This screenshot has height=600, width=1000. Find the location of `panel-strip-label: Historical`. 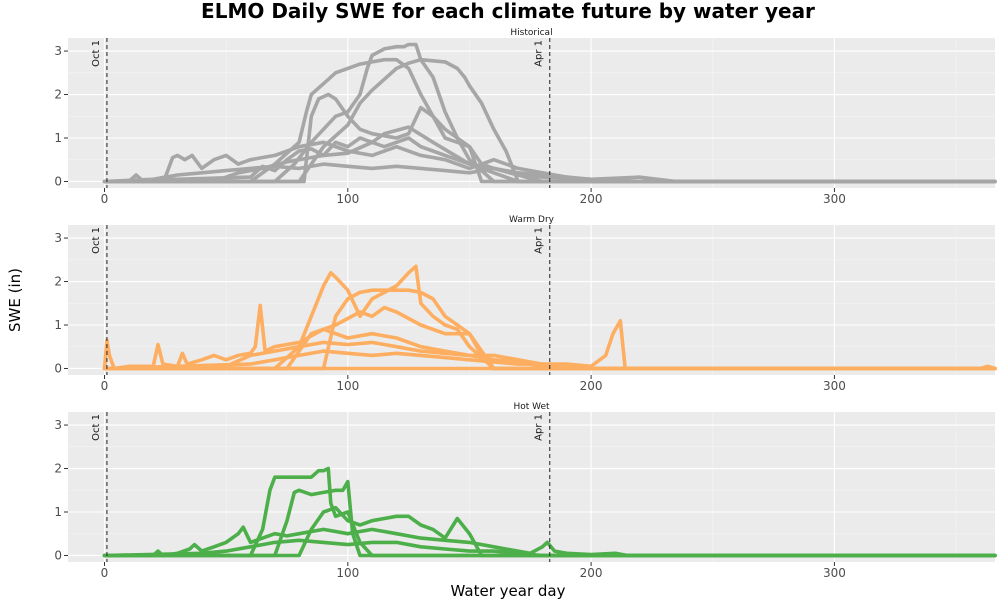

panel-strip-label: Historical is located at coordinates (531, 33).